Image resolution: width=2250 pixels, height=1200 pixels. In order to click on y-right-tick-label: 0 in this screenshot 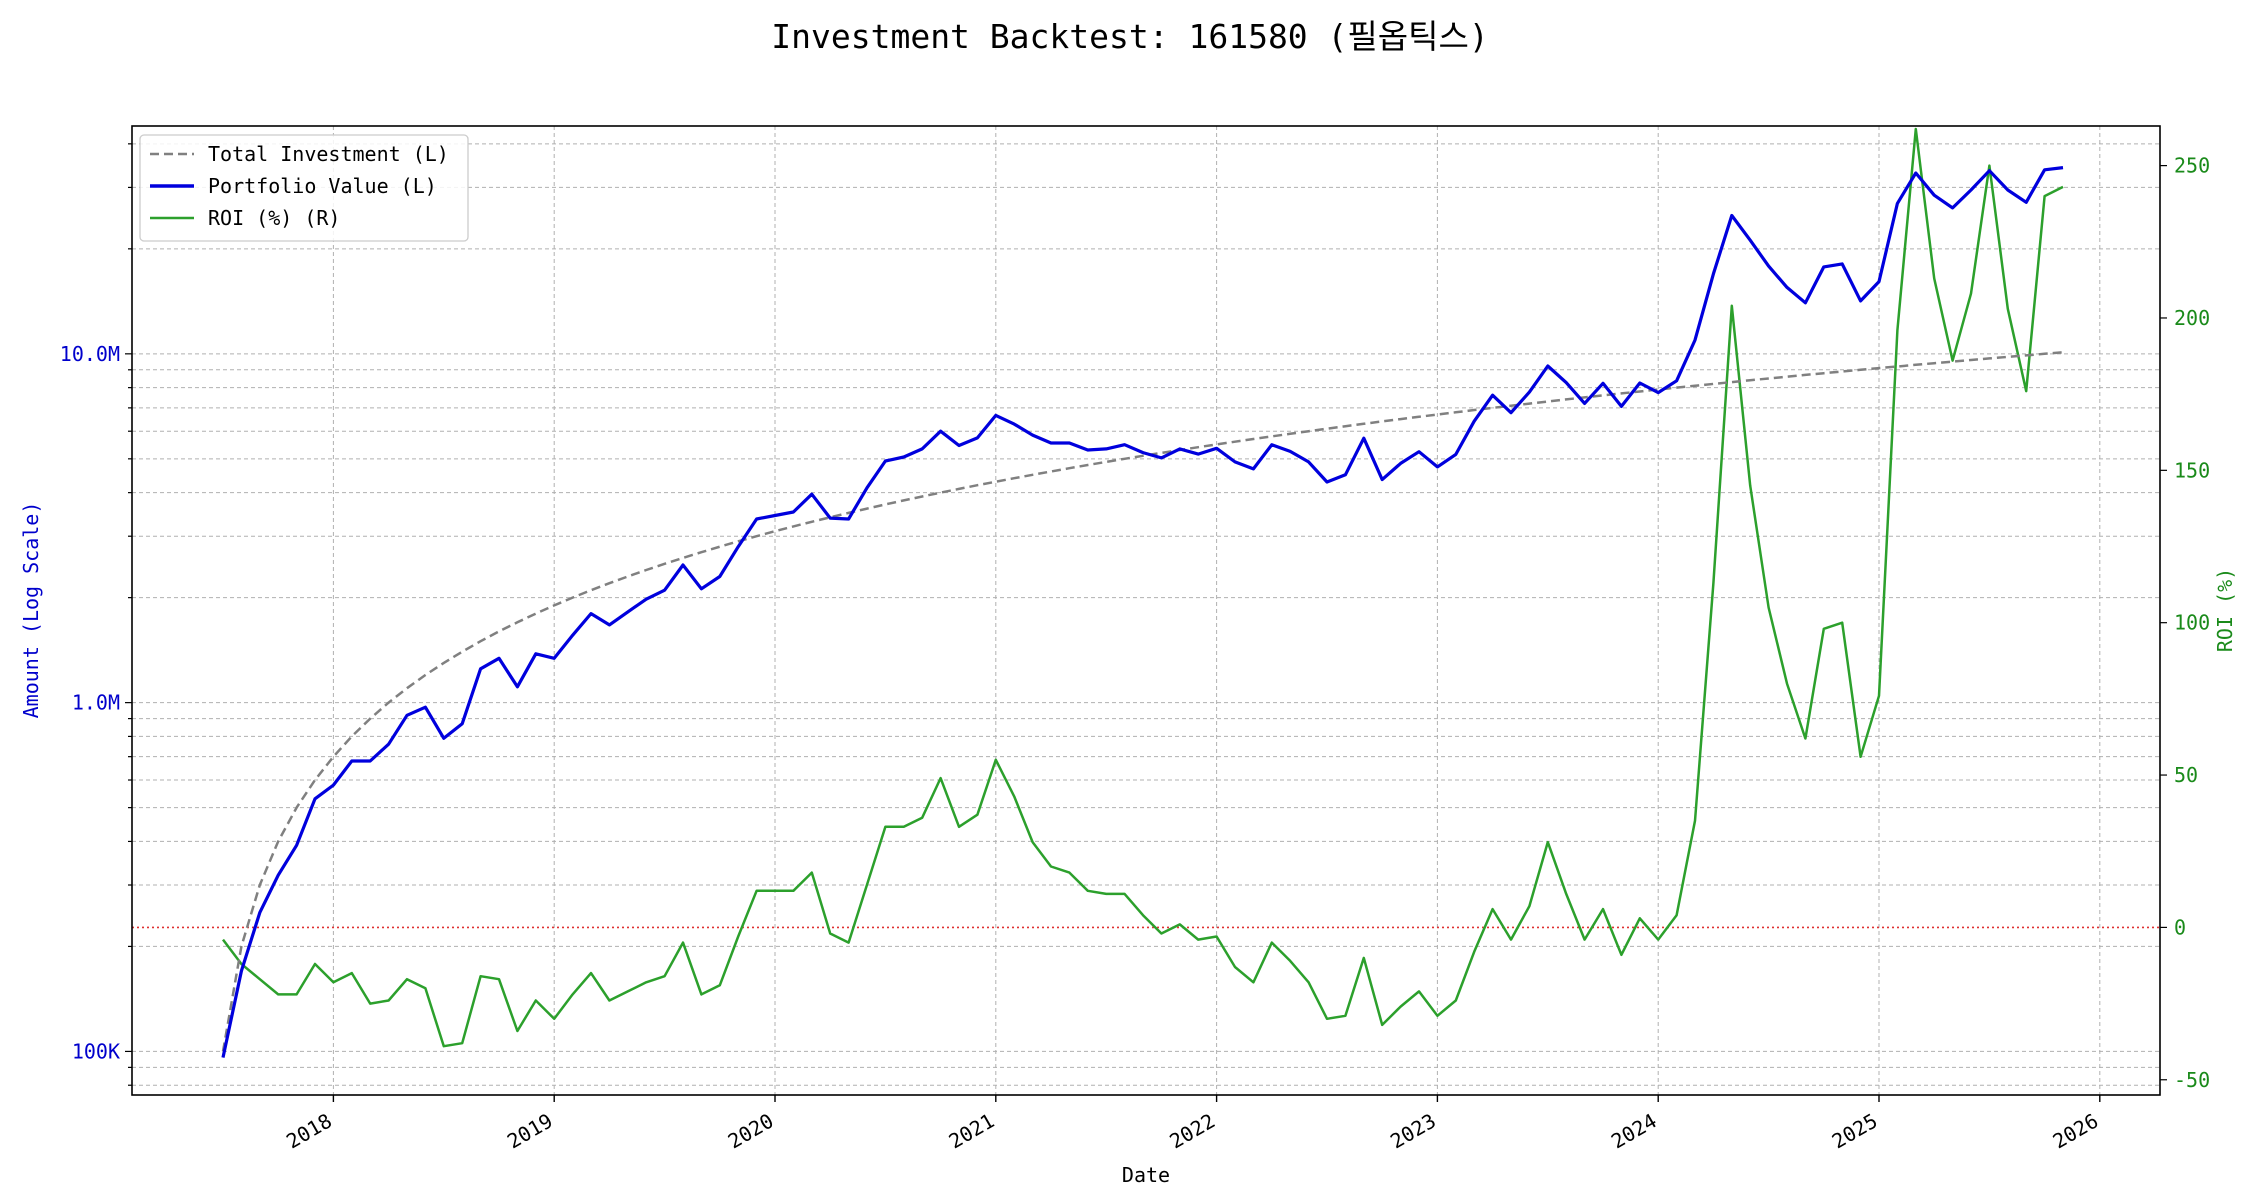, I will do `click(2180, 927)`.